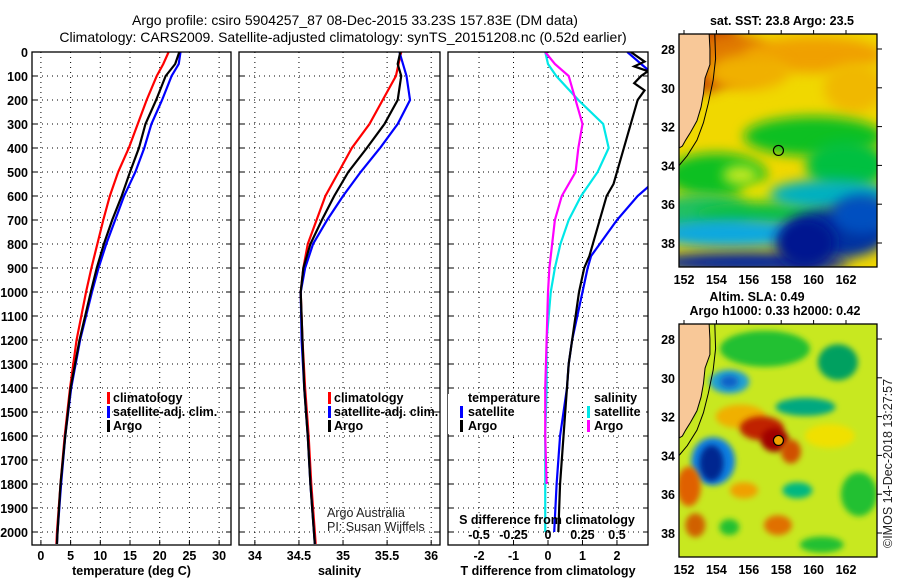 The height and width of the screenshot is (580, 900). Describe the element at coordinates (547, 571) in the screenshot. I see `x-axis-label: T difference from climatology` at that location.